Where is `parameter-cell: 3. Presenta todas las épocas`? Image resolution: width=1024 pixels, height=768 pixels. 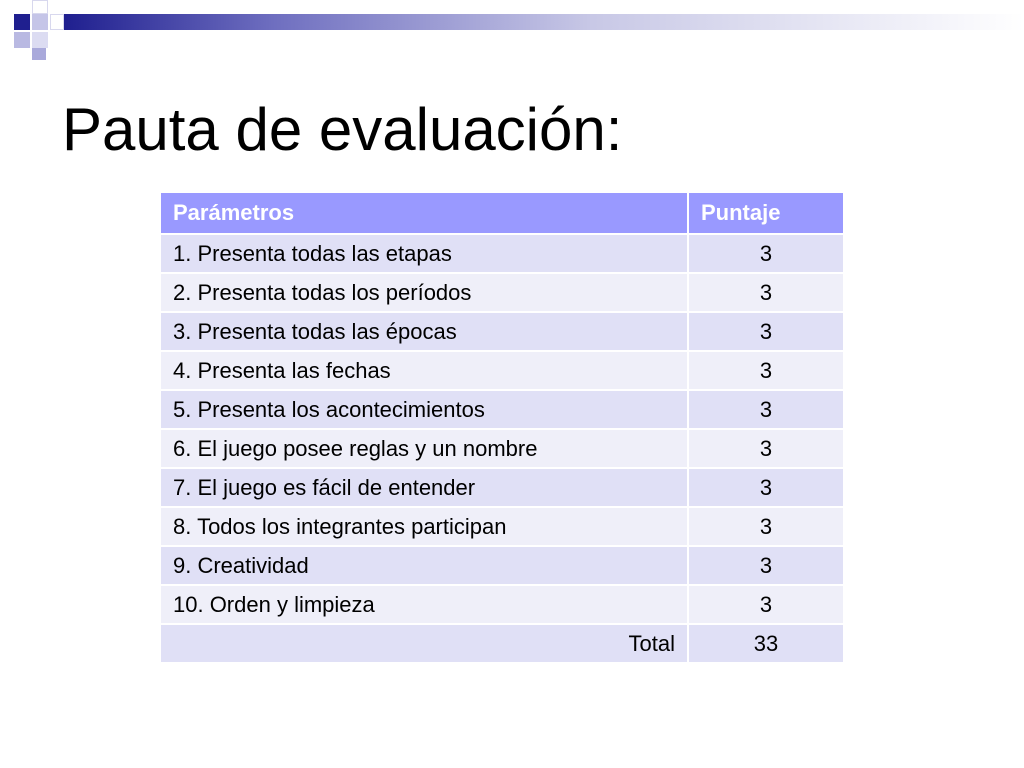
parameter-cell: 3. Presenta todas las épocas is located at coordinates (424, 331).